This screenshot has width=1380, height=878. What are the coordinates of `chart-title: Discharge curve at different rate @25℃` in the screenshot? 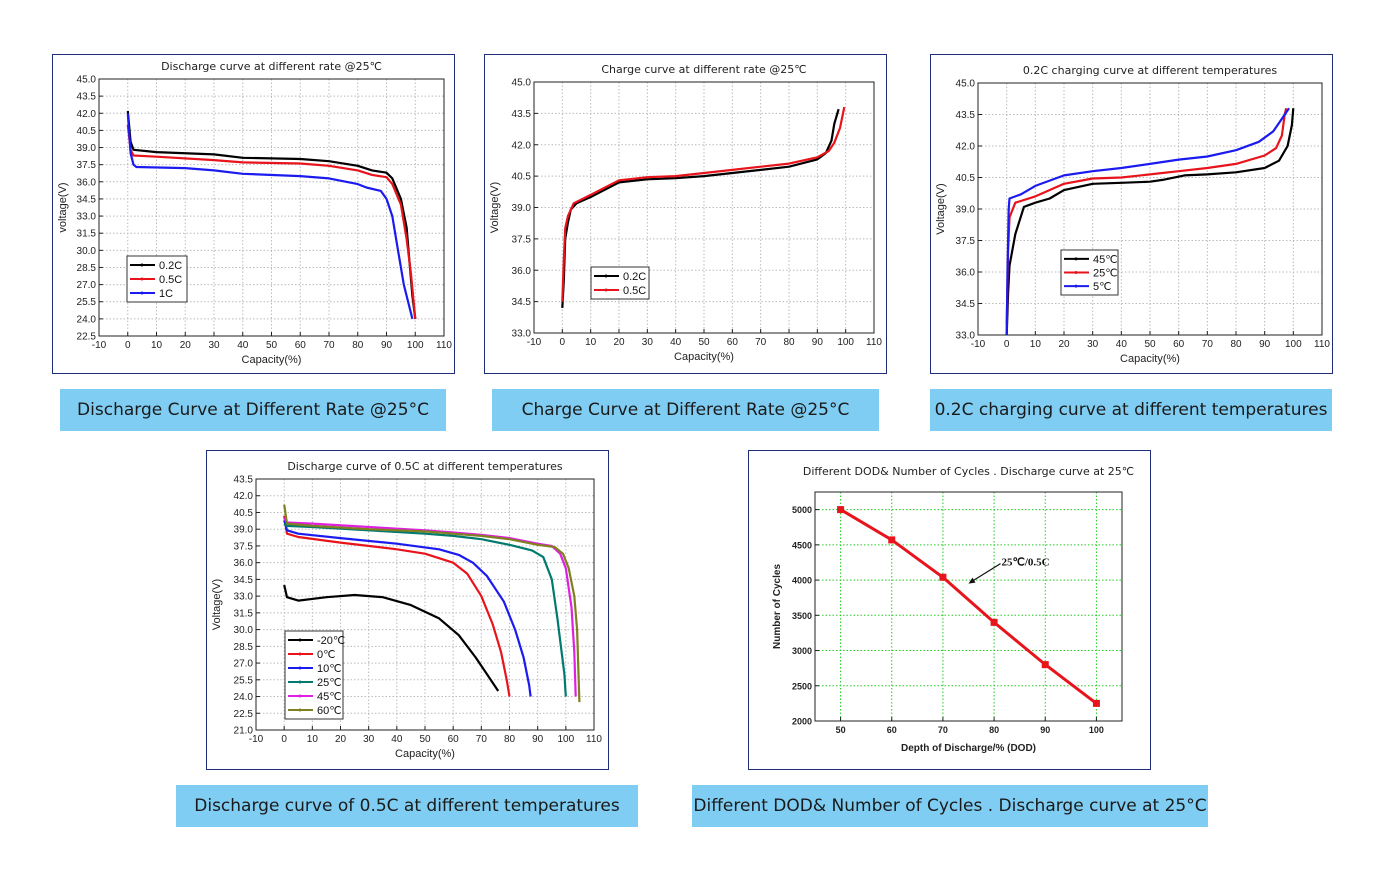 It's located at (271, 66).